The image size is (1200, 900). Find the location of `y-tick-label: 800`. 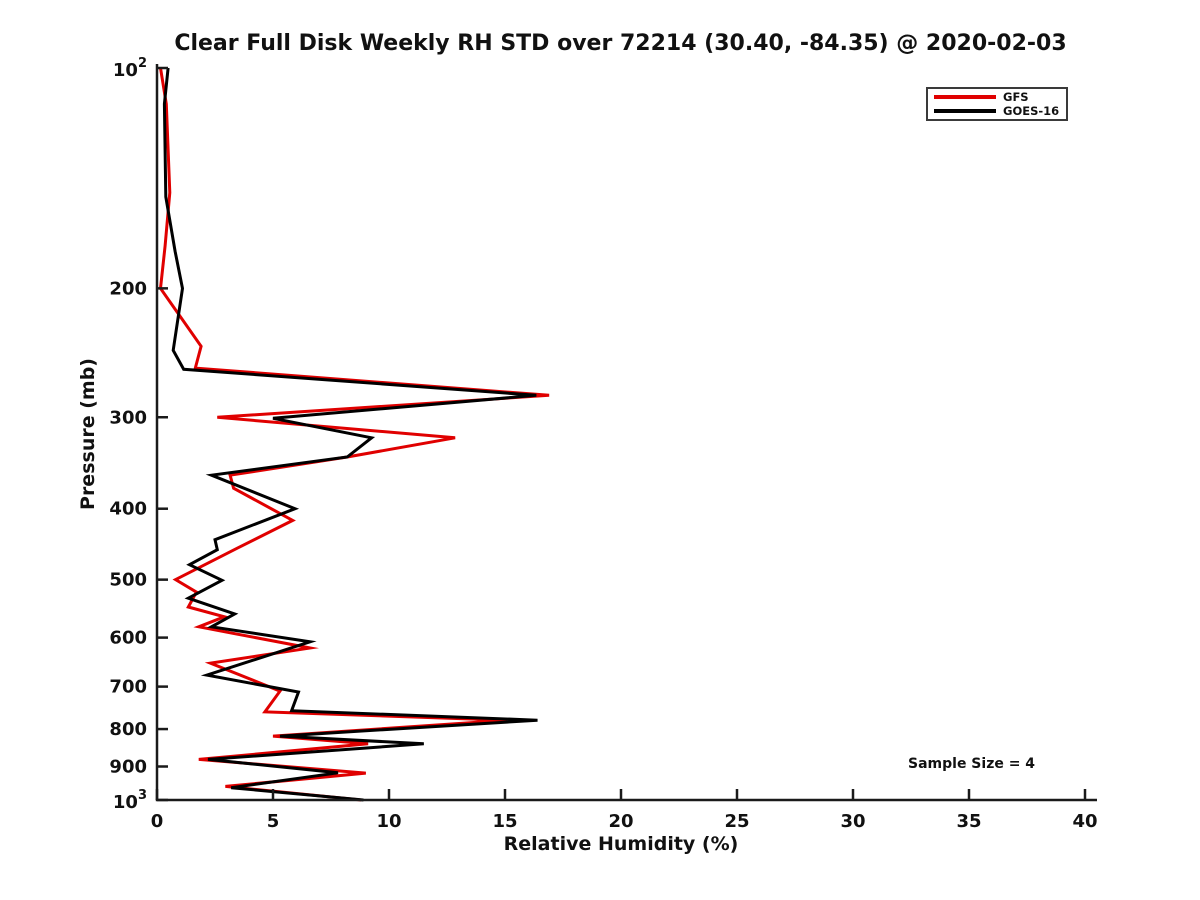

y-tick-label: 800 is located at coordinates (128, 729).